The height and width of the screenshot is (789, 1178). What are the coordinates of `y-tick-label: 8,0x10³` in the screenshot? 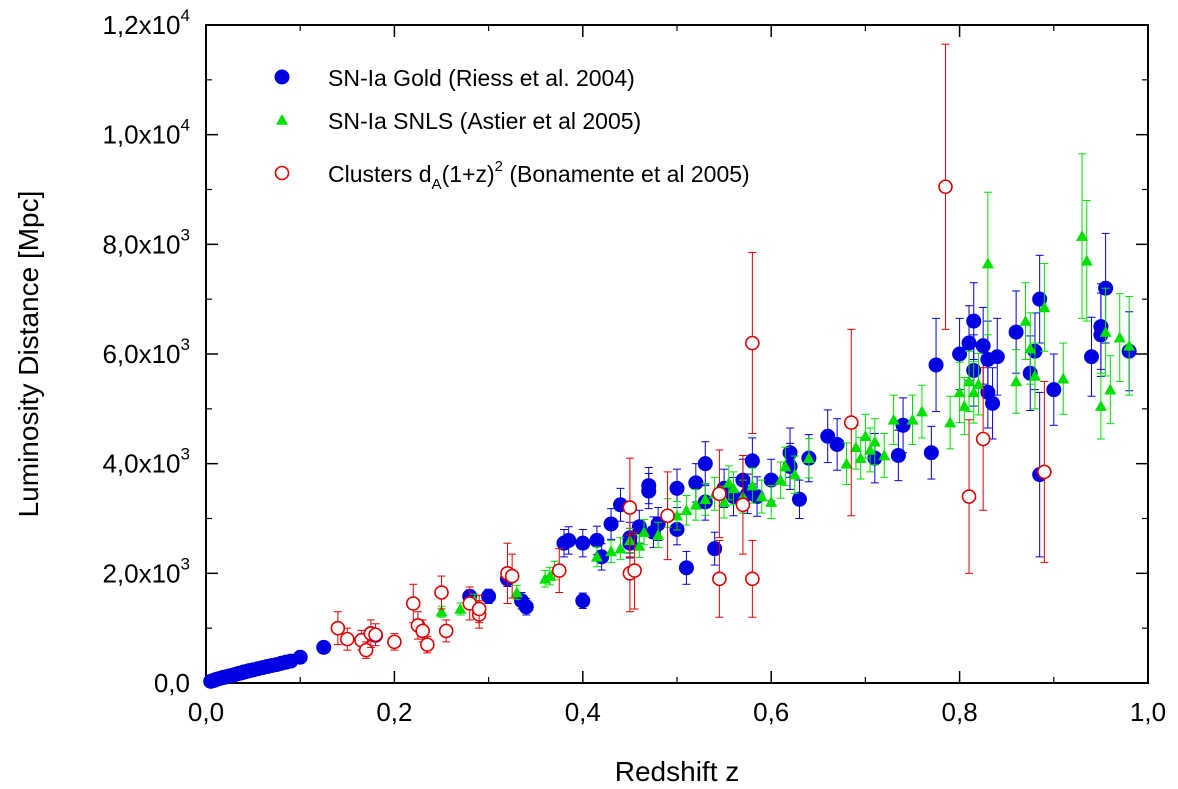 It's located at (146, 242).